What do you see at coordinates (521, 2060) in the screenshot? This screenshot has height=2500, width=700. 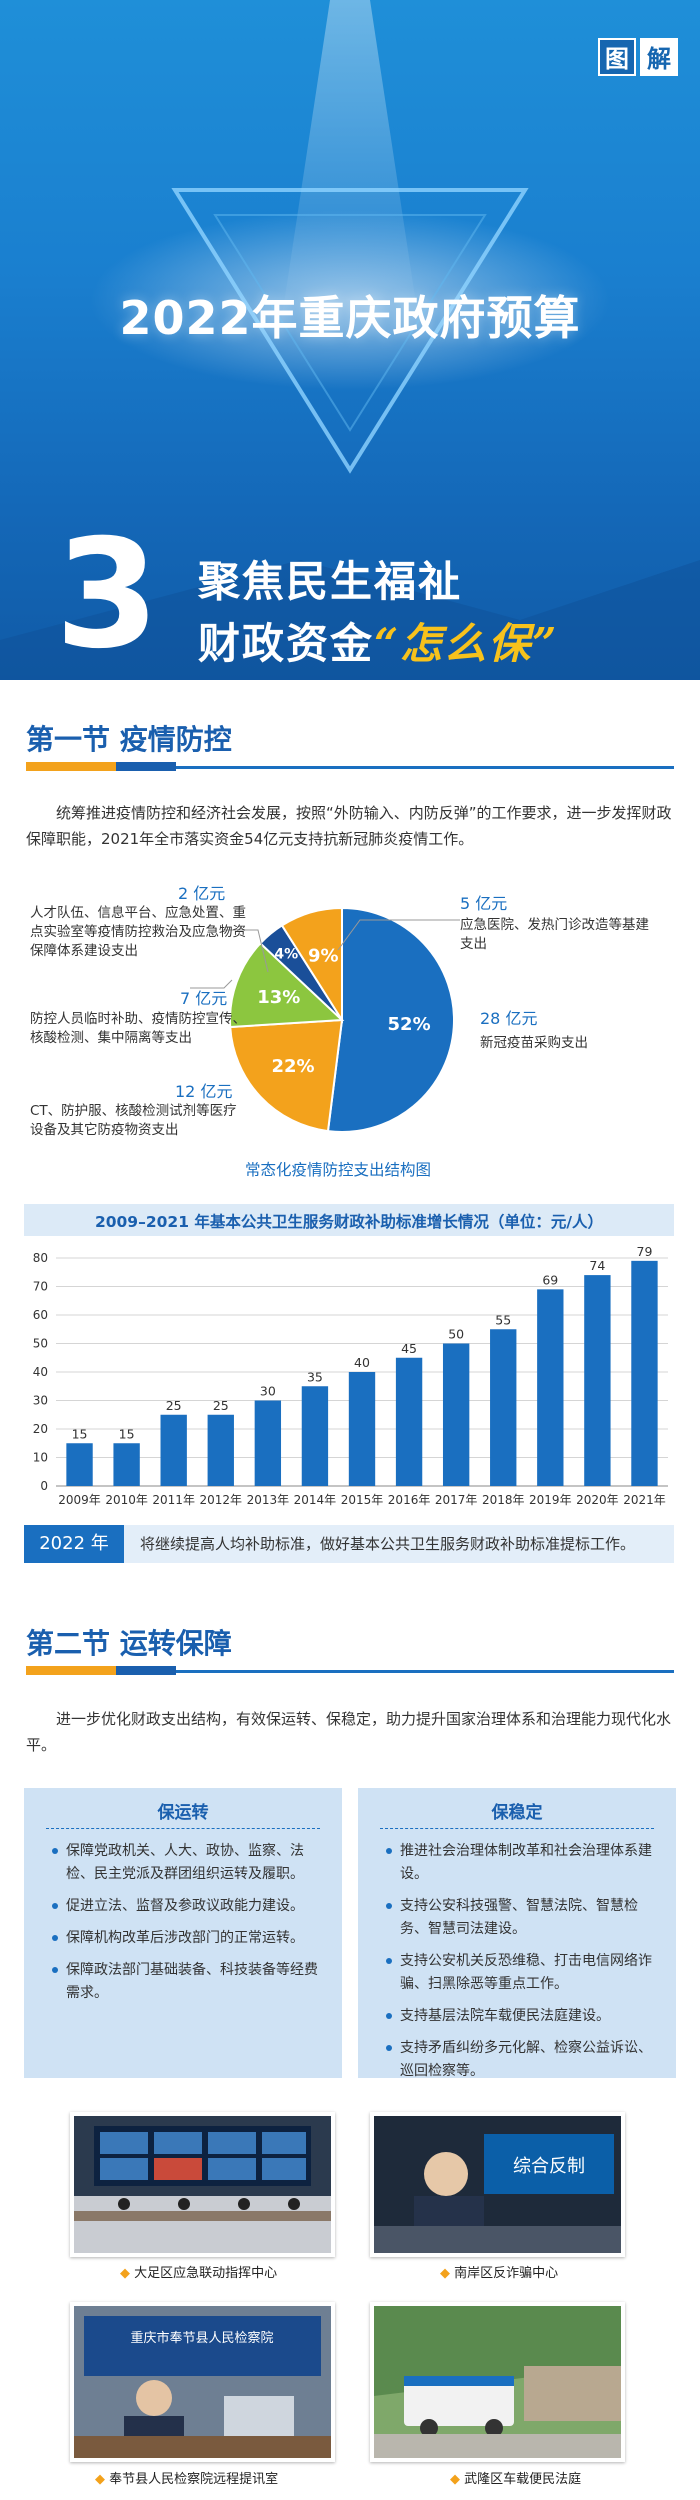 I see `list-item: 支持矛盾纠纷多元化解、检察公益诉讼、巡回检察等。` at bounding box center [521, 2060].